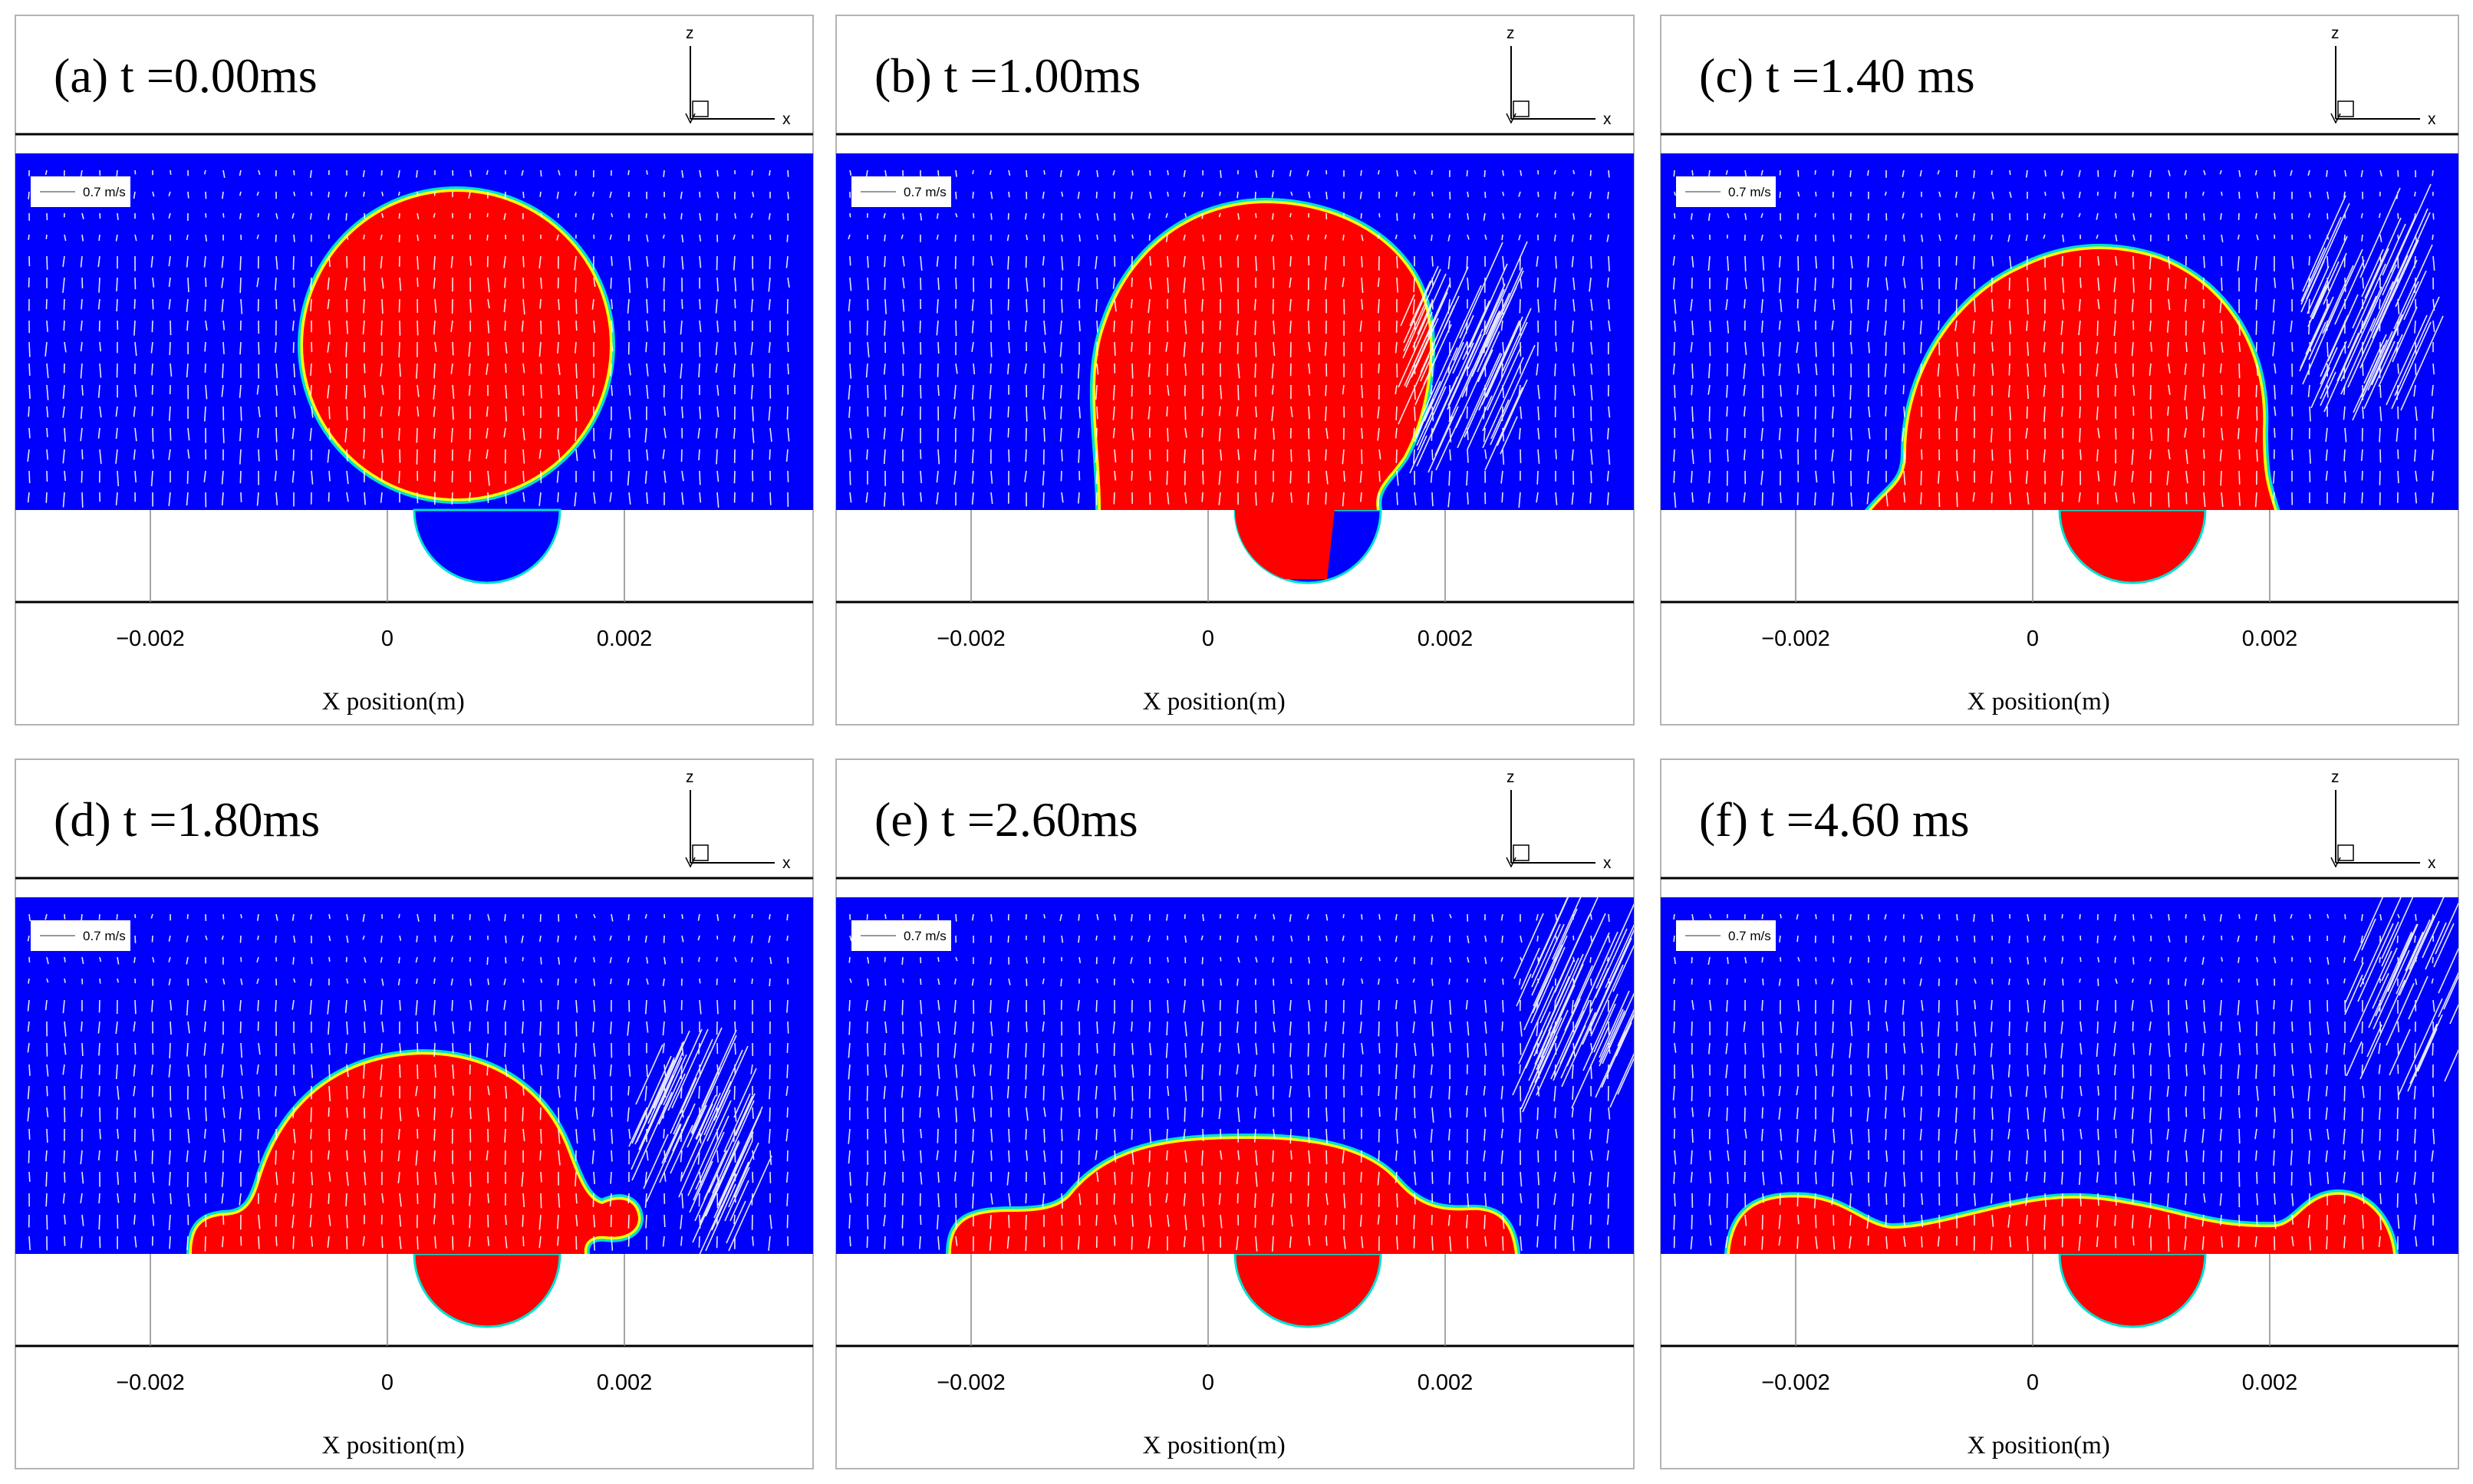 This screenshot has width=2473, height=1484. Describe the element at coordinates (1285, 544) in the screenshot. I see `cavity-liquid` at that location.